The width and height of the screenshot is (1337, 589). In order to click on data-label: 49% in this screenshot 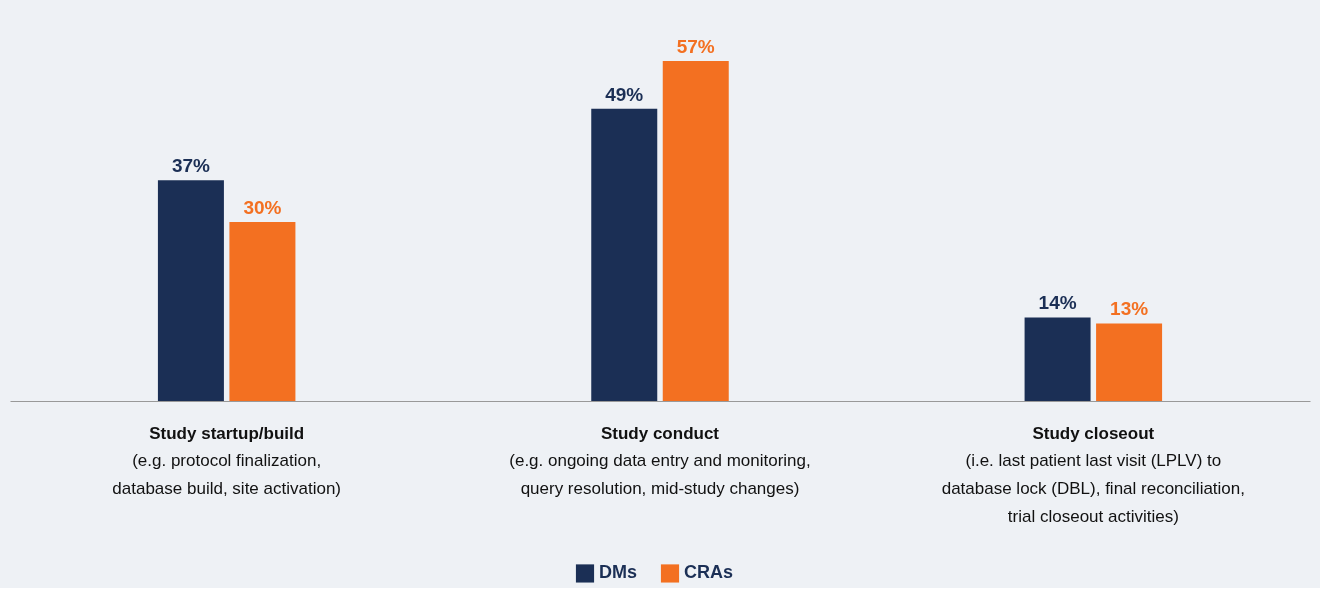, I will do `click(624, 94)`.